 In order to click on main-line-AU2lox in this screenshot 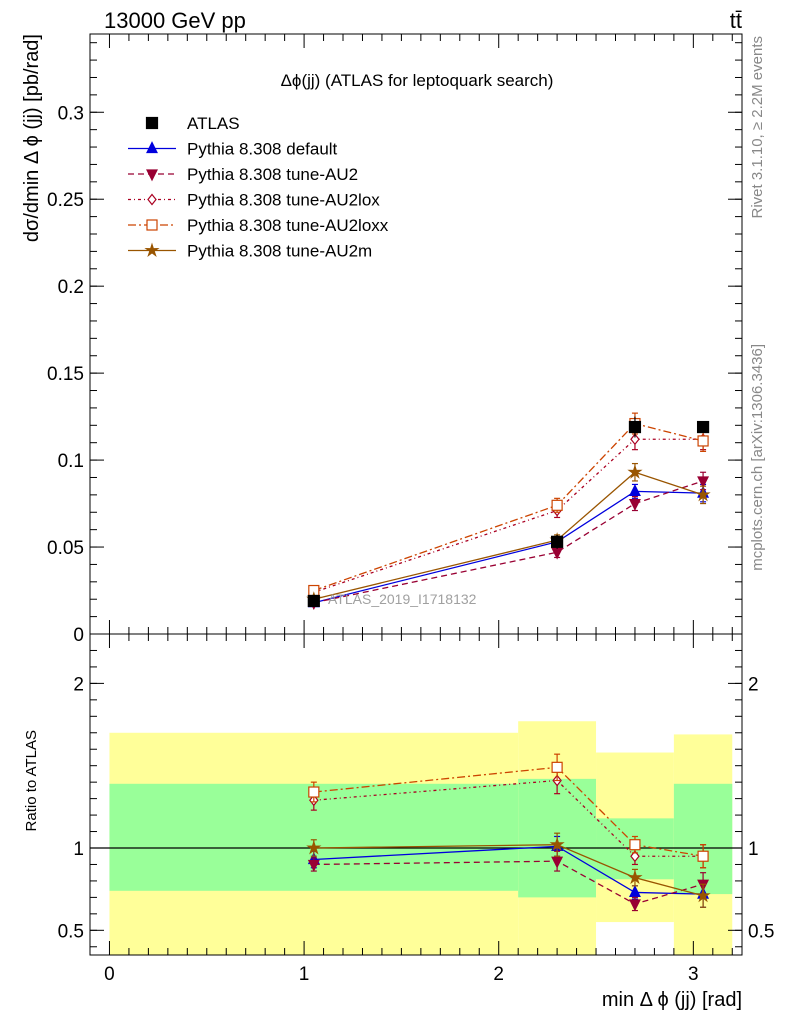, I will do `click(508, 515)`.